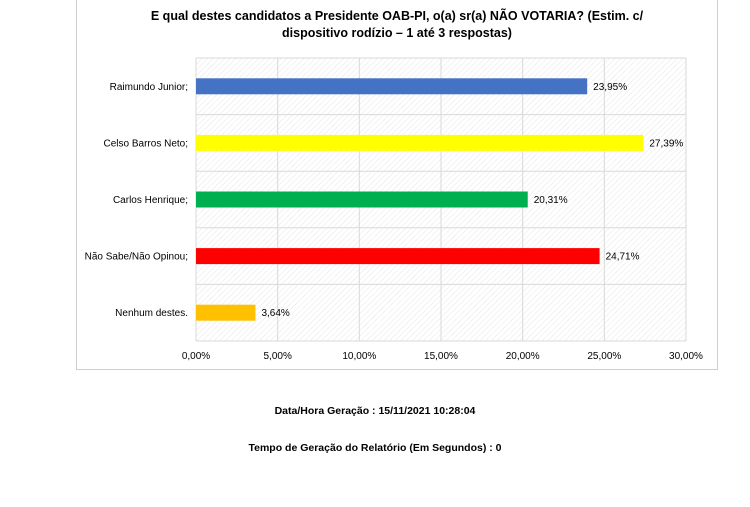 Image resolution: width=750 pixels, height=507 pixels. I want to click on data-label: 24,71%, so click(623, 257).